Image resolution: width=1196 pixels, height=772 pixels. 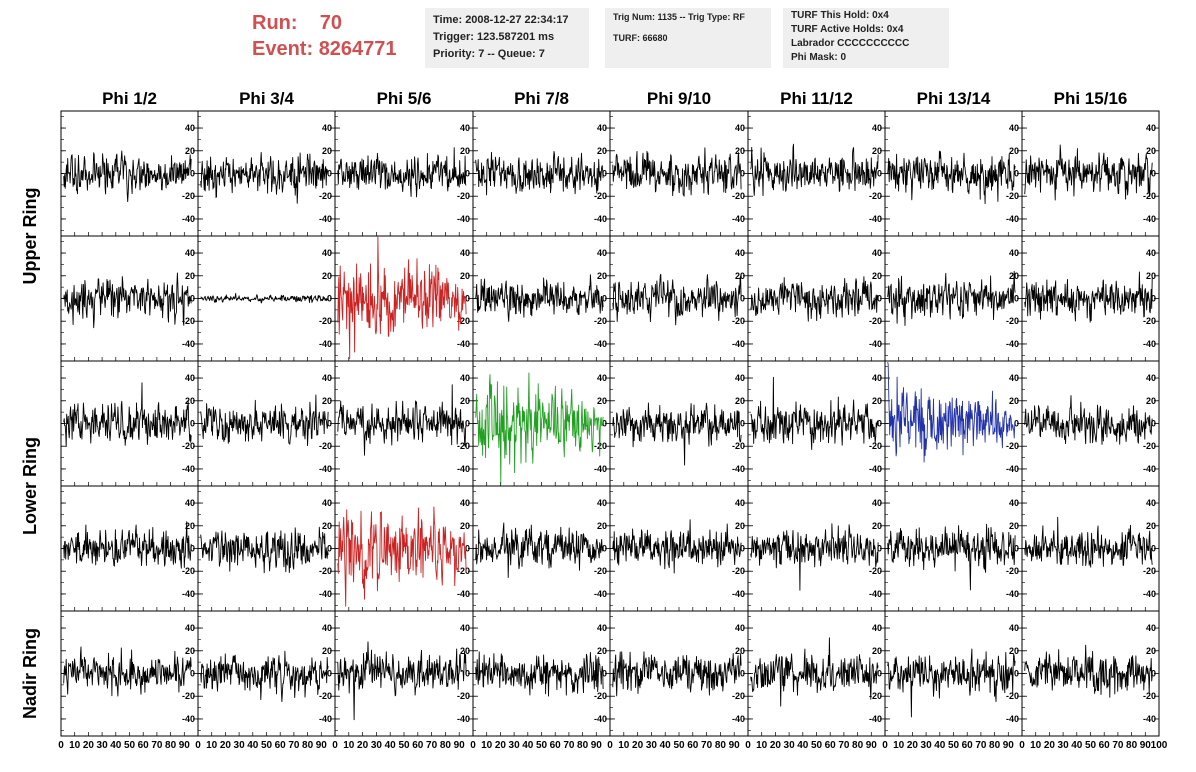 What do you see at coordinates (597, 745) in the screenshot?
I see `x-tick-label: 90` at bounding box center [597, 745].